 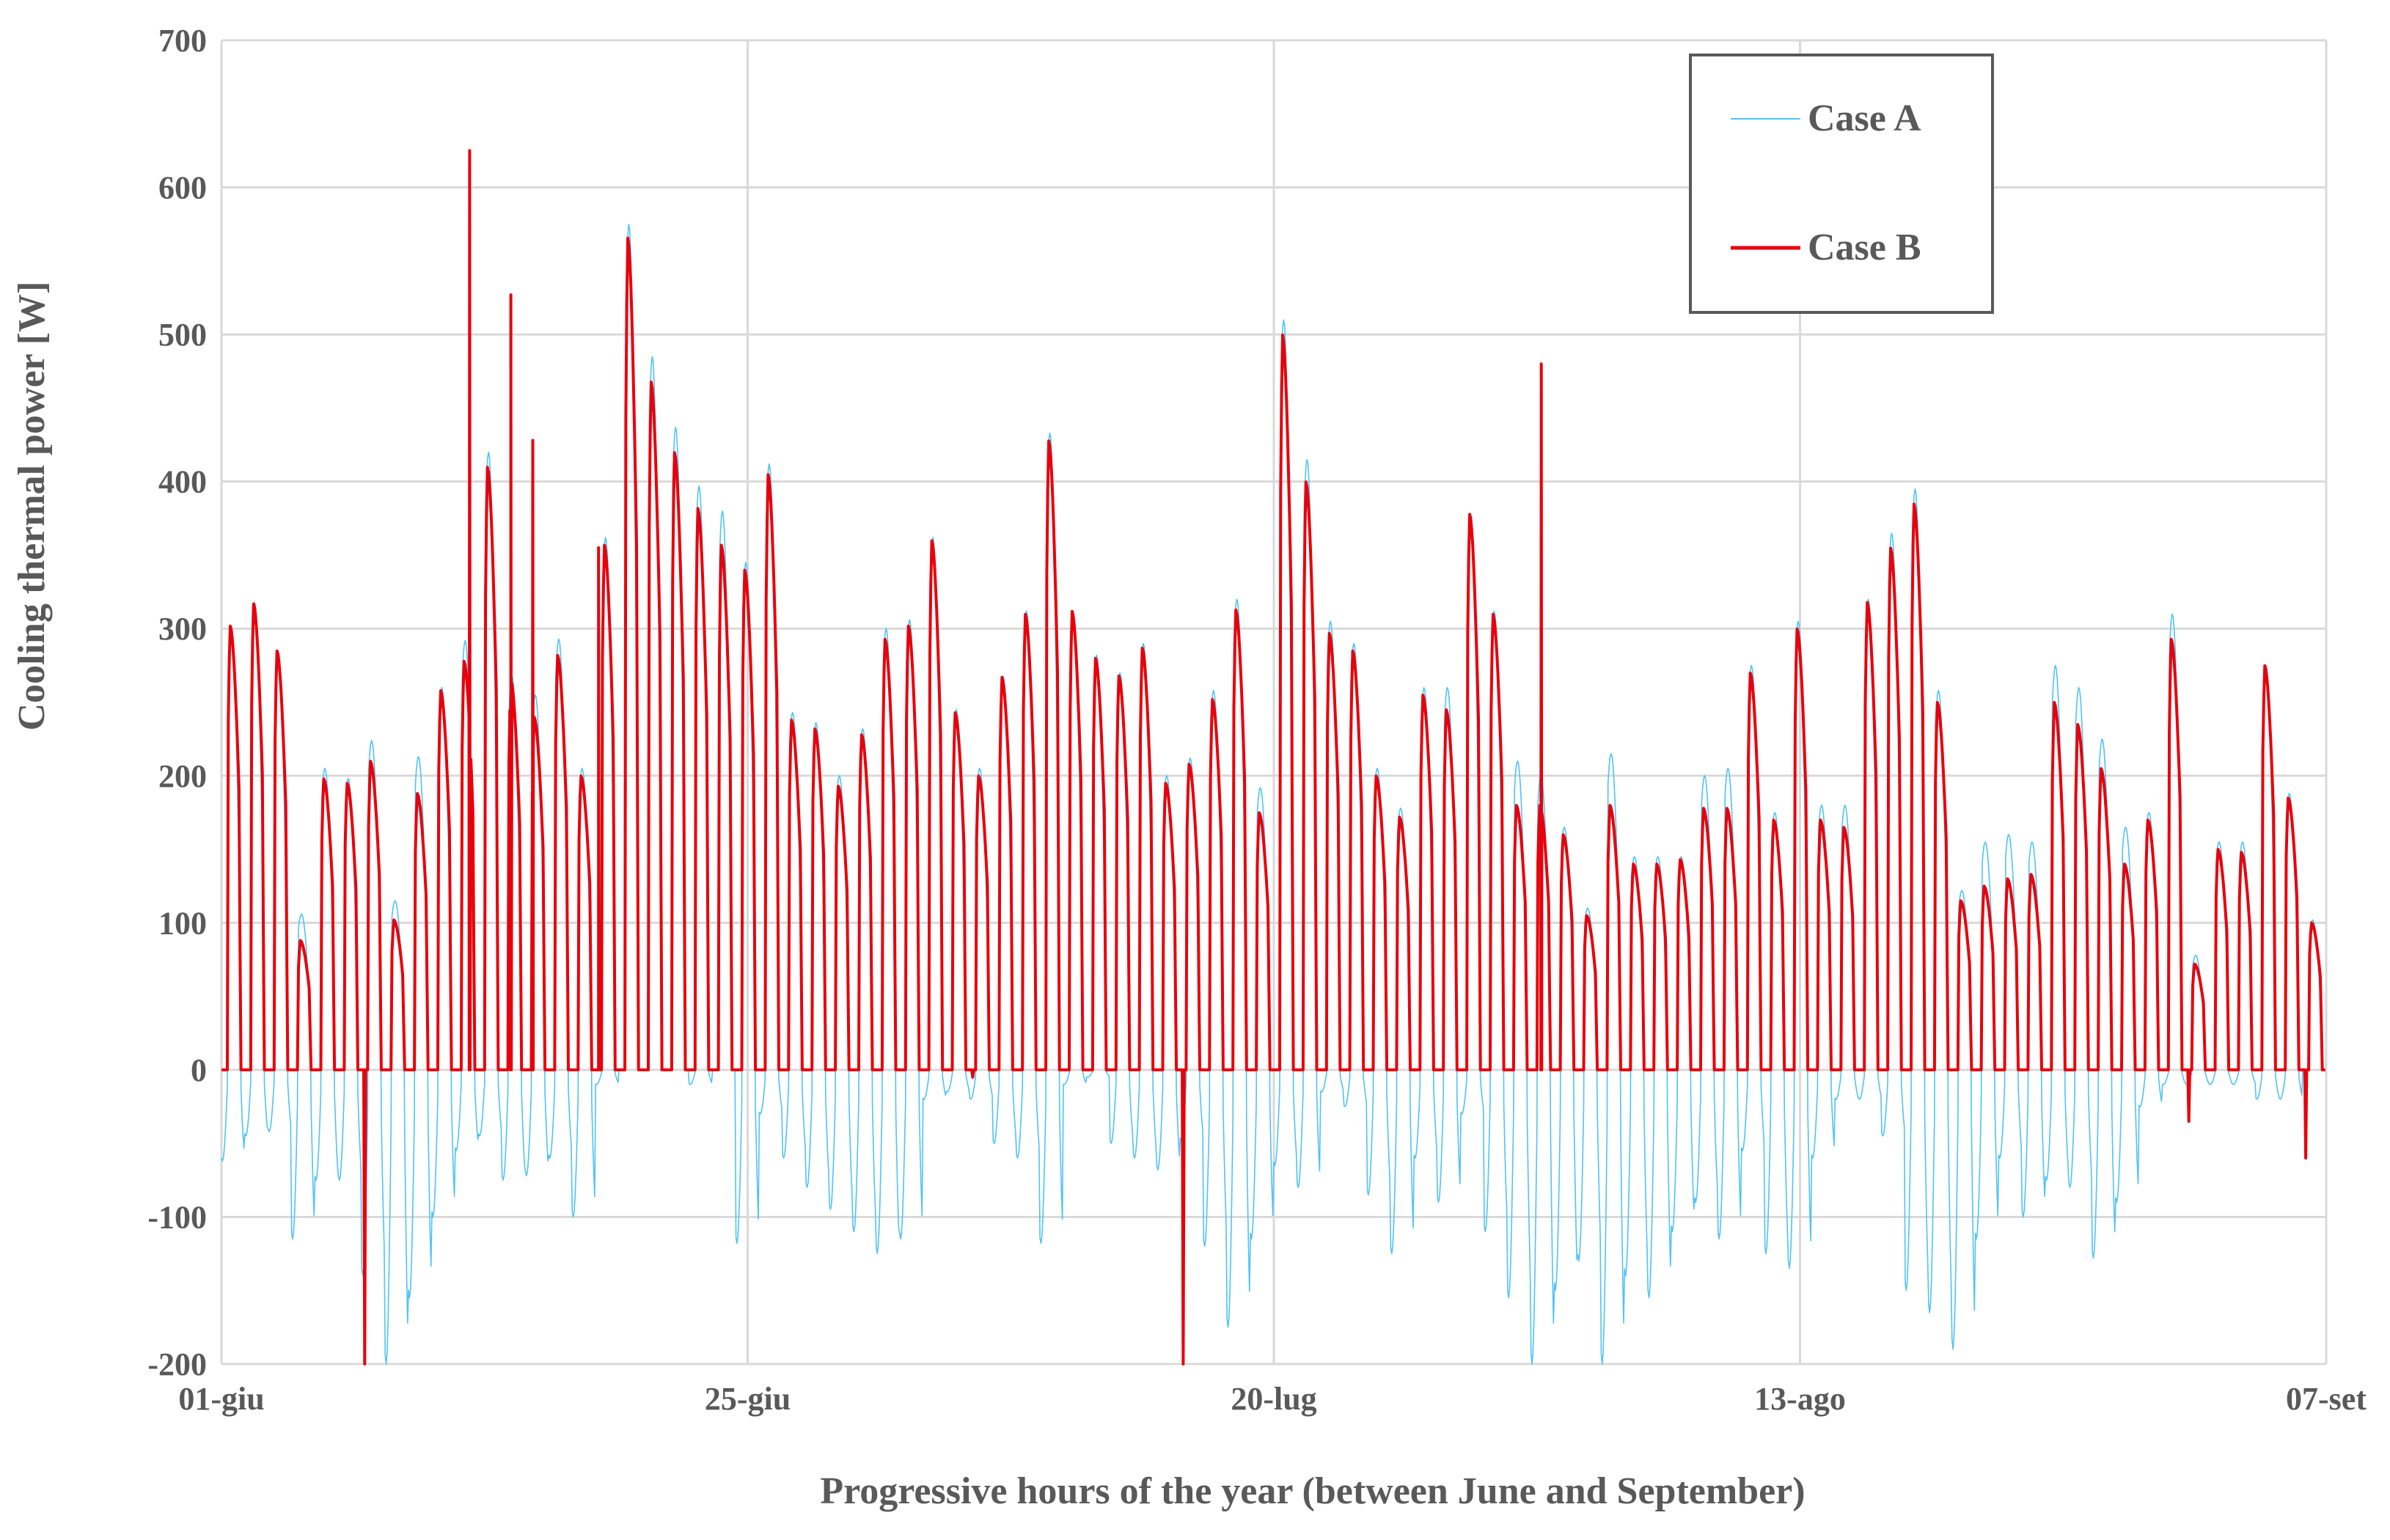 I want to click on x-tick-label: 13-ago, so click(x=1800, y=1399).